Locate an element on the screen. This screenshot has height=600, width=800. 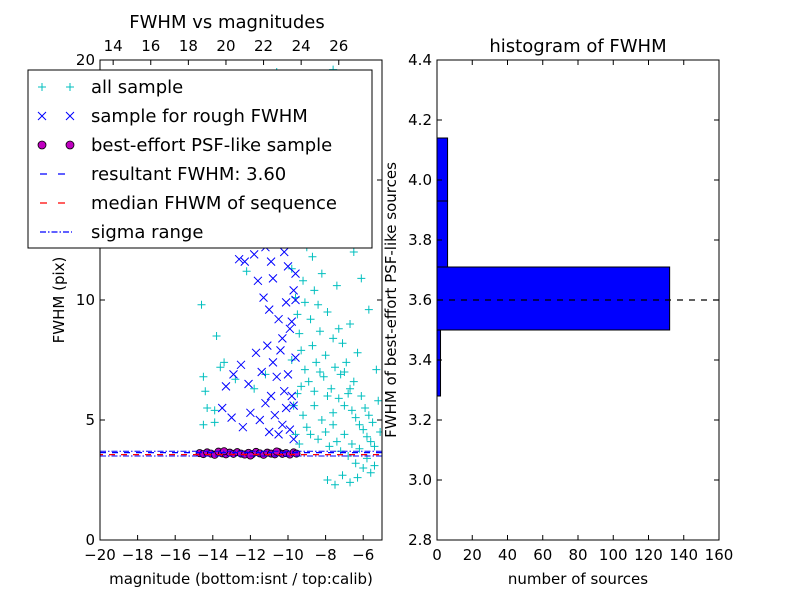
x-tick-label: −6 is located at coordinates (363, 555).